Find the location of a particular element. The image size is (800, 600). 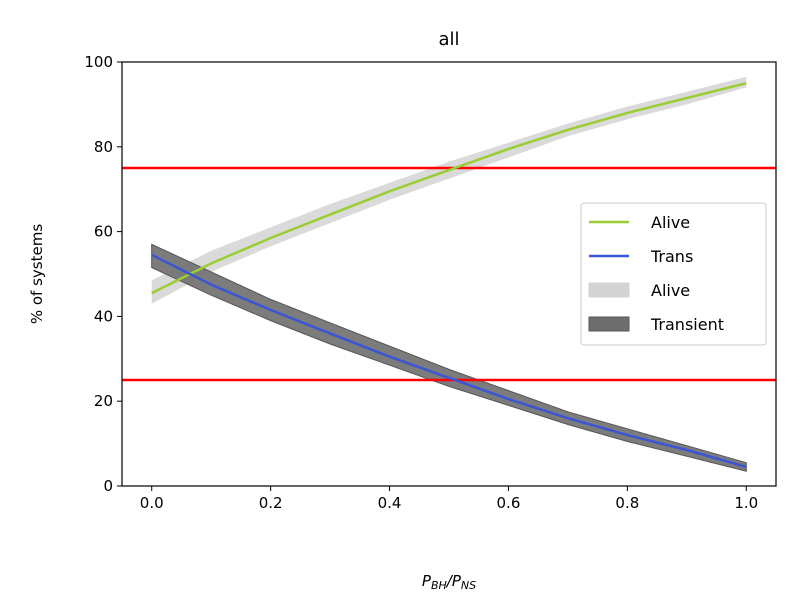

legend-box is located at coordinates (673, 274).